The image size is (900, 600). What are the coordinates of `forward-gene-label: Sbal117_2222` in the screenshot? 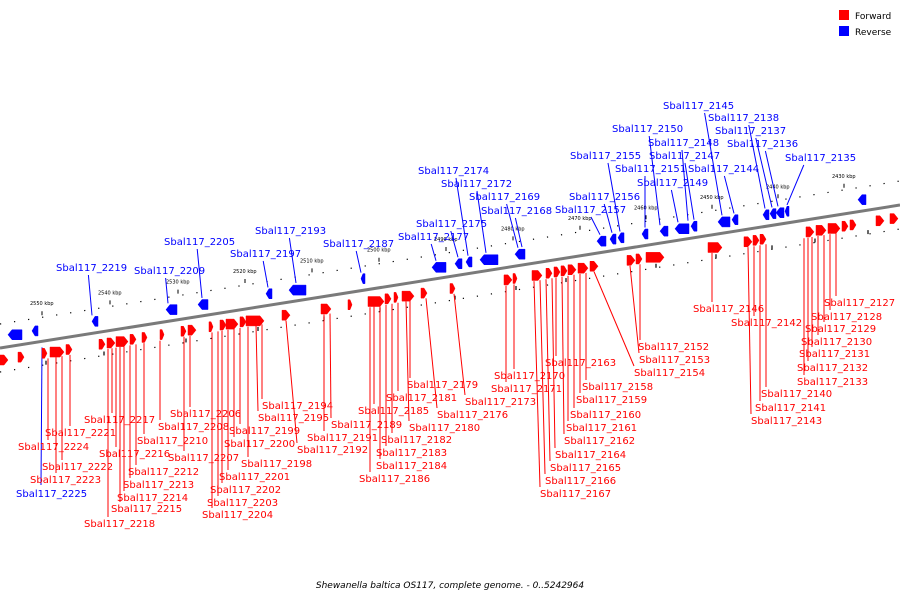 It's located at (77, 467).